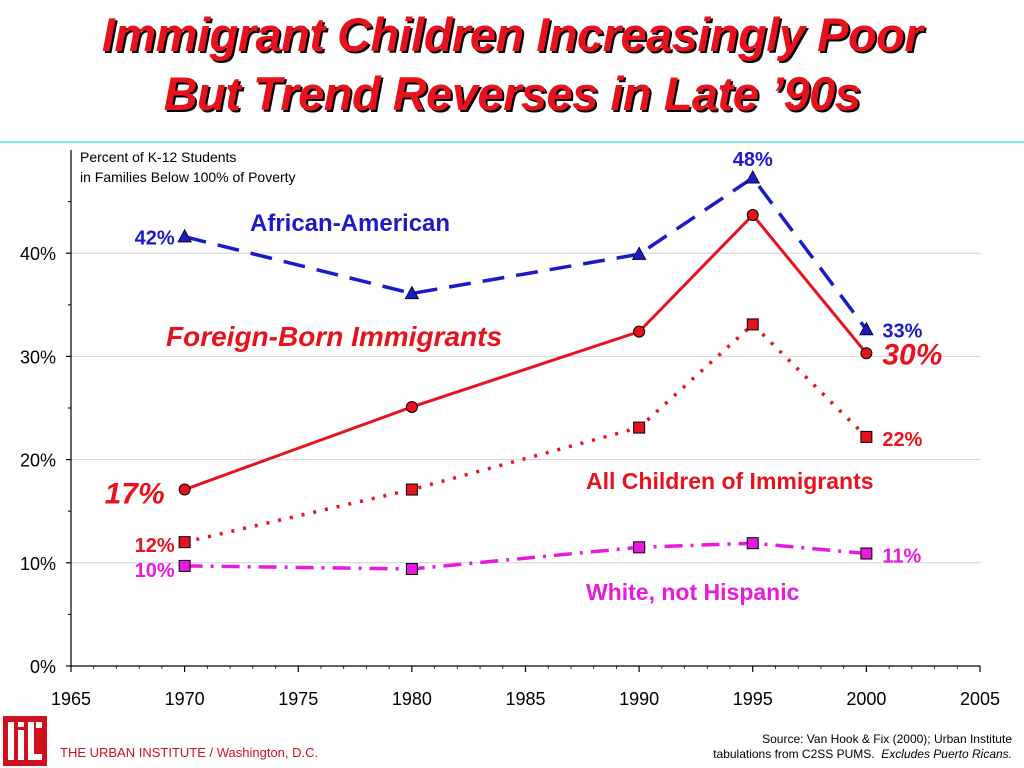  I want to click on data-point-foreign-born-1970, so click(184, 489).